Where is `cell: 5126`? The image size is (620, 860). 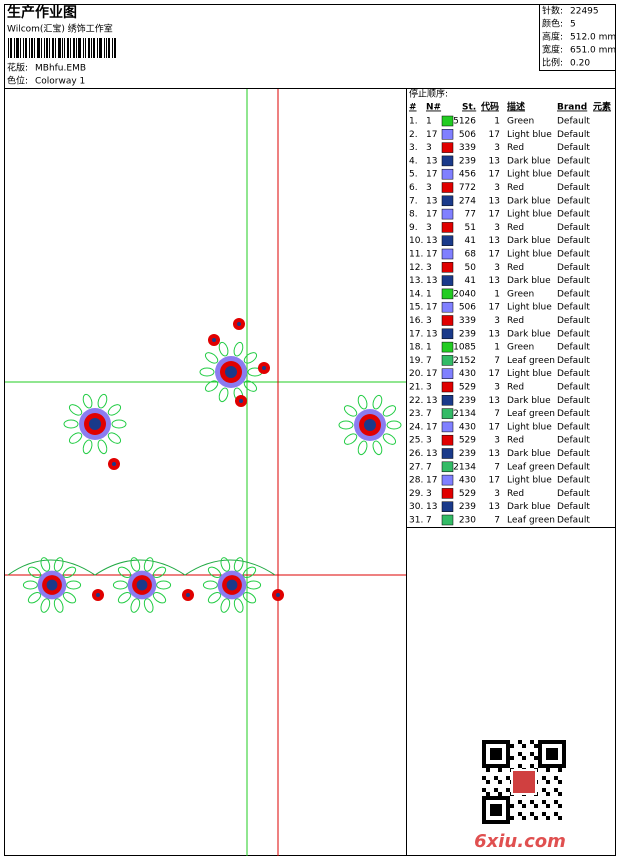
cell: 5126 is located at coordinates (464, 122).